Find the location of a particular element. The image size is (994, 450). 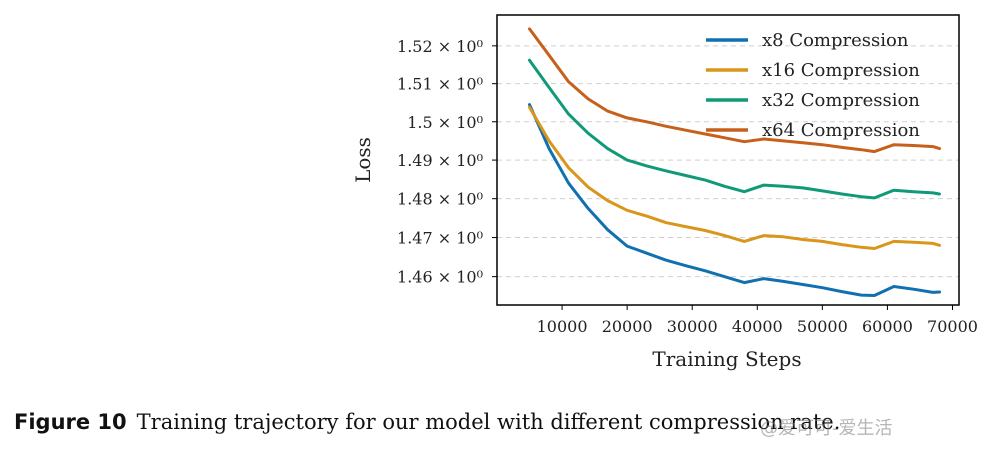

x-tick-label: 50000 is located at coordinates (822, 326).